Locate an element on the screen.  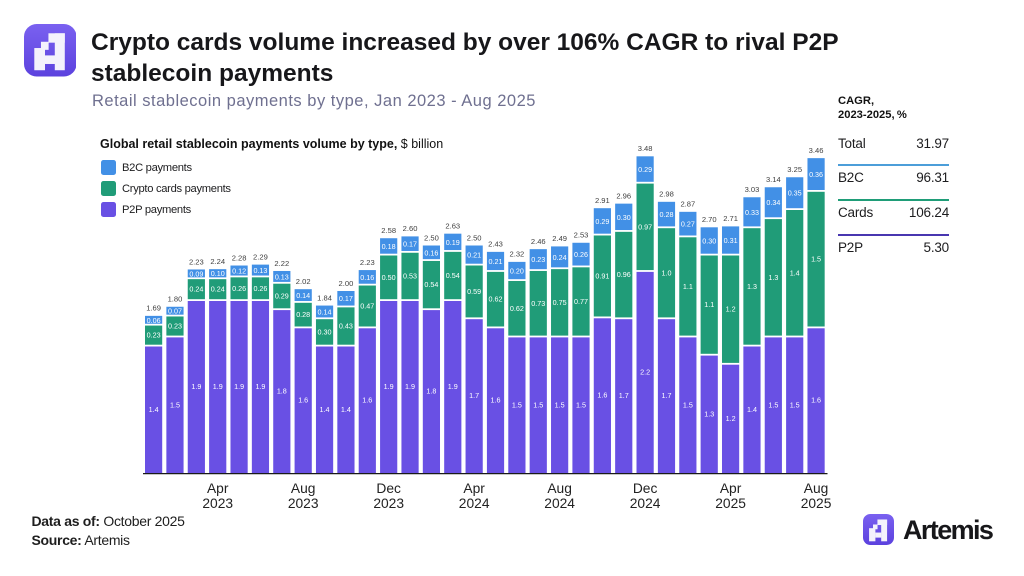
svg-text: 2023 is located at coordinates (388, 503).